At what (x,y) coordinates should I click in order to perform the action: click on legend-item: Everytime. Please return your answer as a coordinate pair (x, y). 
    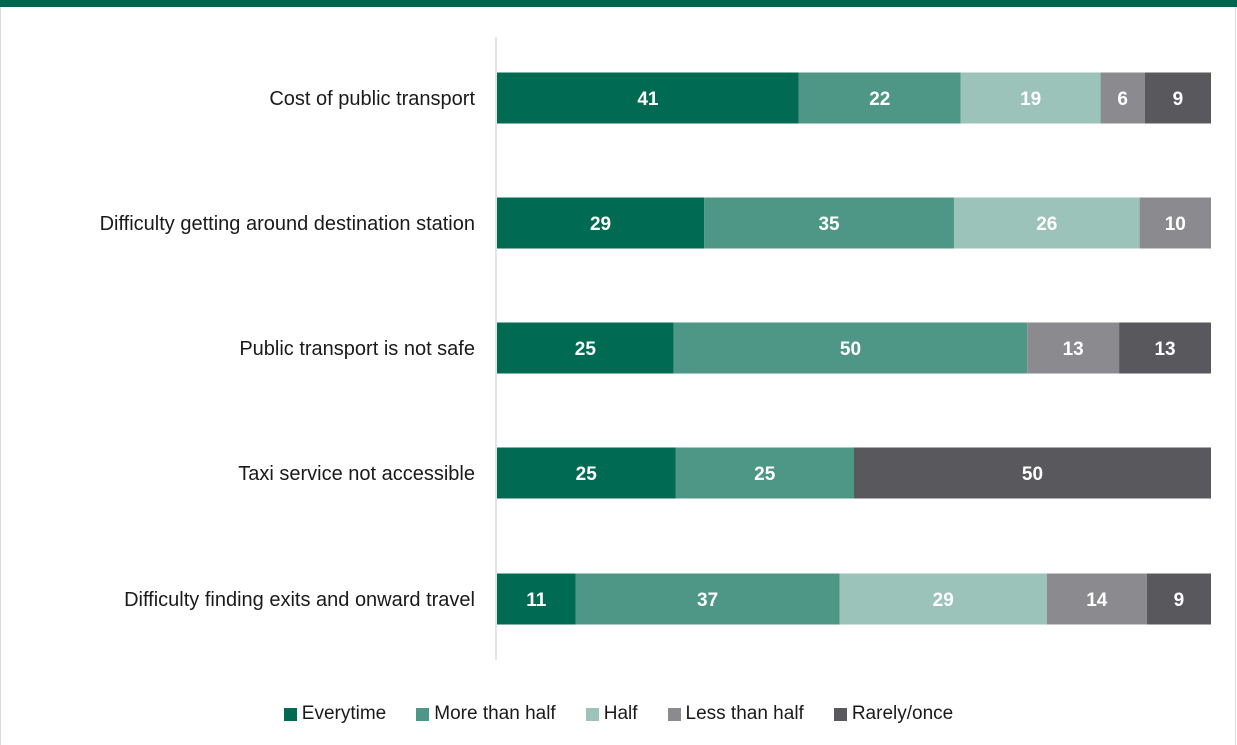
    Looking at the image, I should click on (335, 714).